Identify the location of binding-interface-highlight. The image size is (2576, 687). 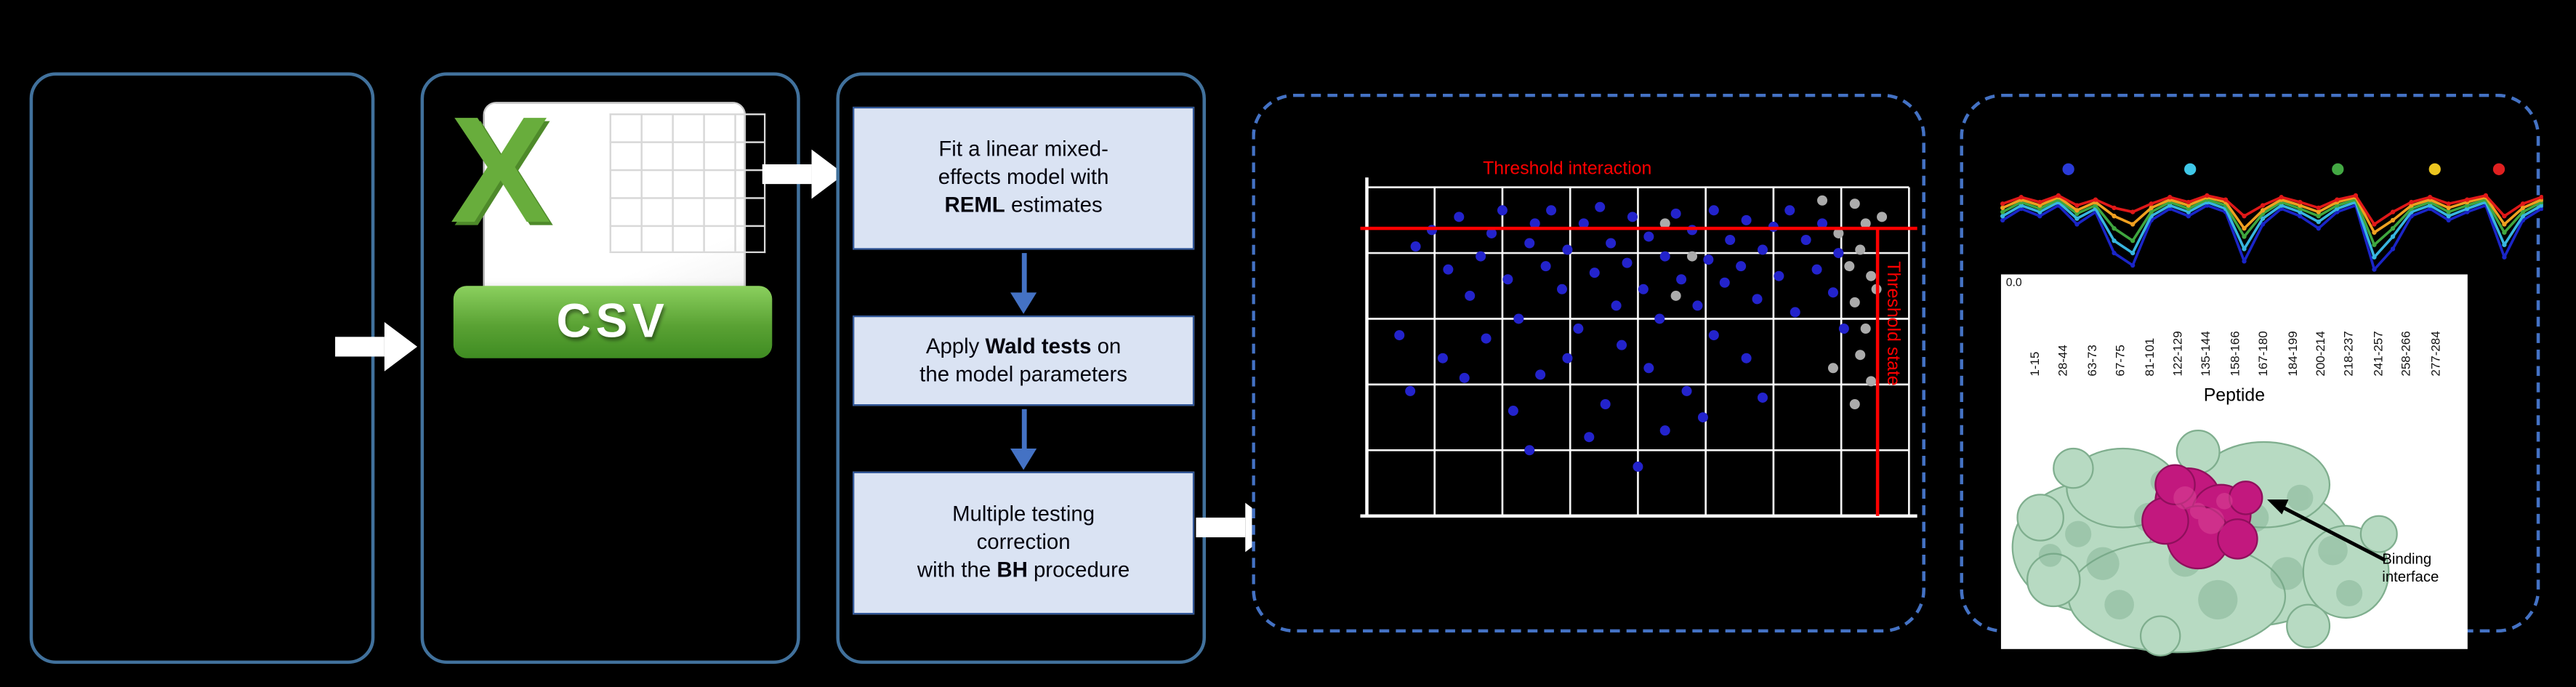
(2203, 510).